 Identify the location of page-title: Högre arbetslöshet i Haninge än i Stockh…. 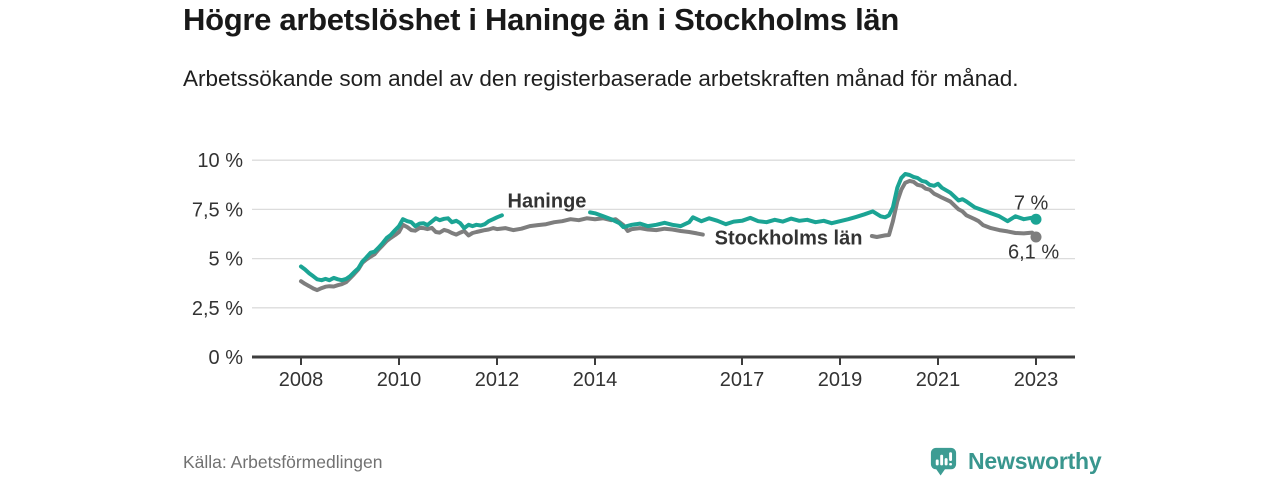
(541, 19).